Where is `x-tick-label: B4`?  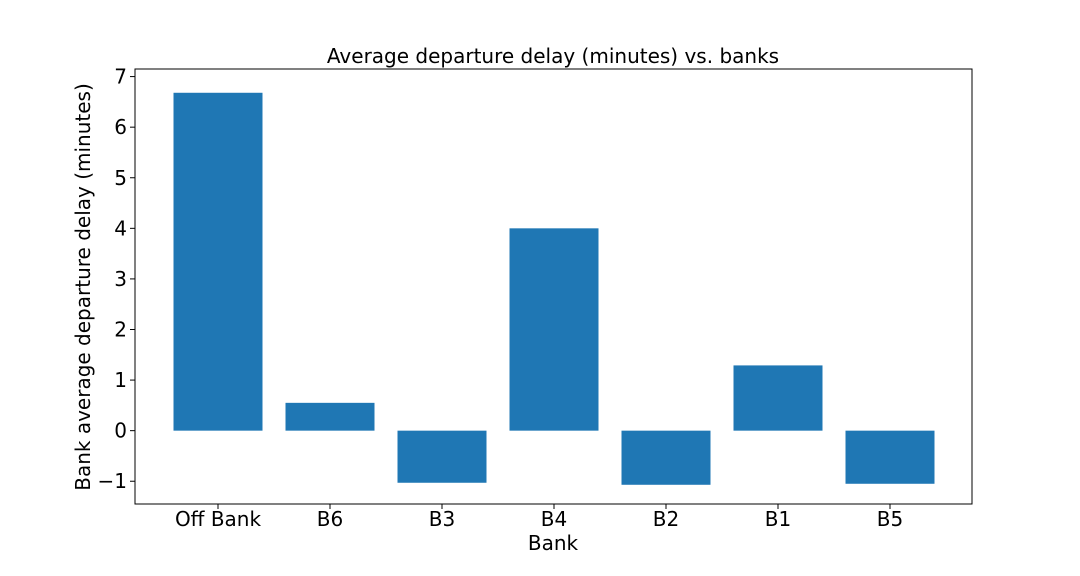
x-tick-label: B4 is located at coordinates (554, 519).